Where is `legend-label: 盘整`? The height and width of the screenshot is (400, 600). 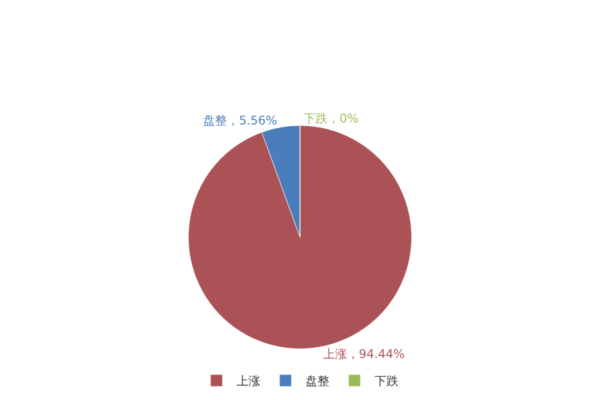
legend-label: 盘整 is located at coordinates (318, 381).